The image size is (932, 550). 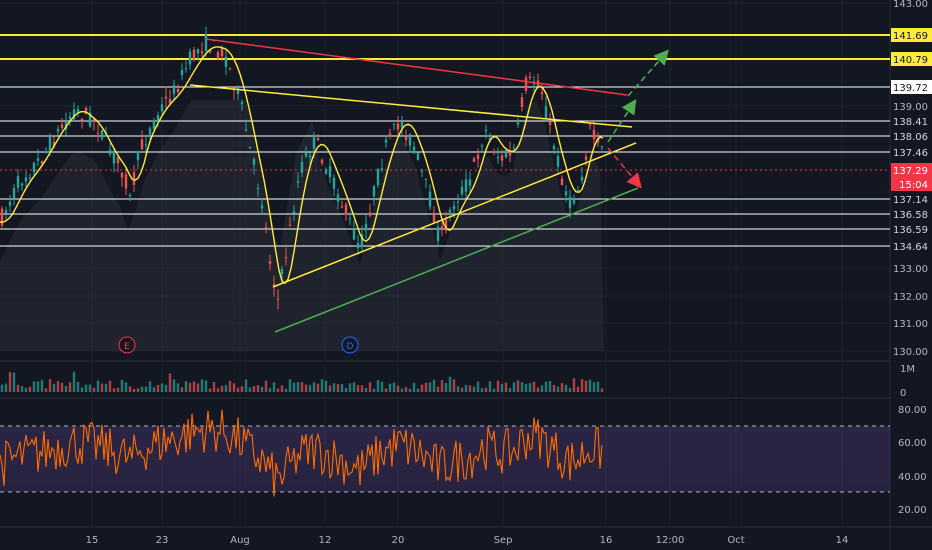 What do you see at coordinates (398, 540) in the screenshot?
I see `time-axis-tick: 20` at bounding box center [398, 540].